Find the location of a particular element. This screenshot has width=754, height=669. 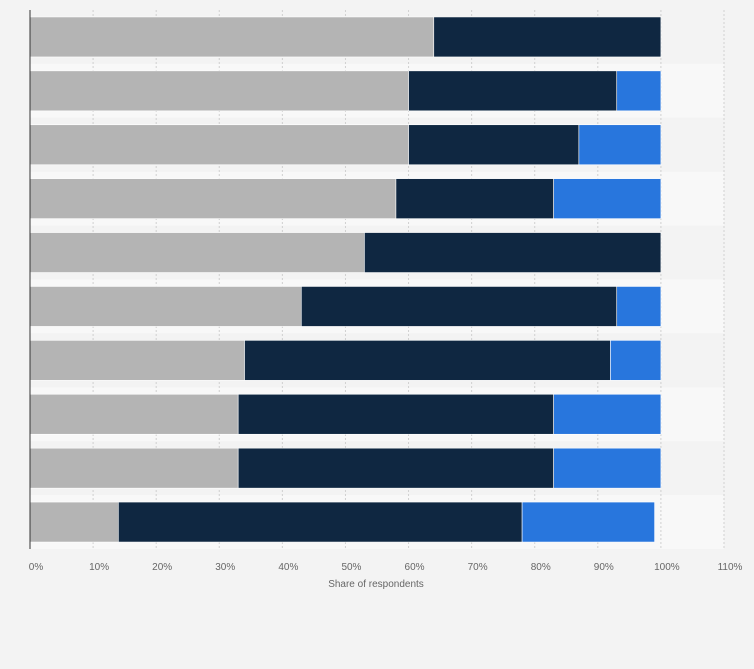

x-tick-label: 0% is located at coordinates (36, 567).